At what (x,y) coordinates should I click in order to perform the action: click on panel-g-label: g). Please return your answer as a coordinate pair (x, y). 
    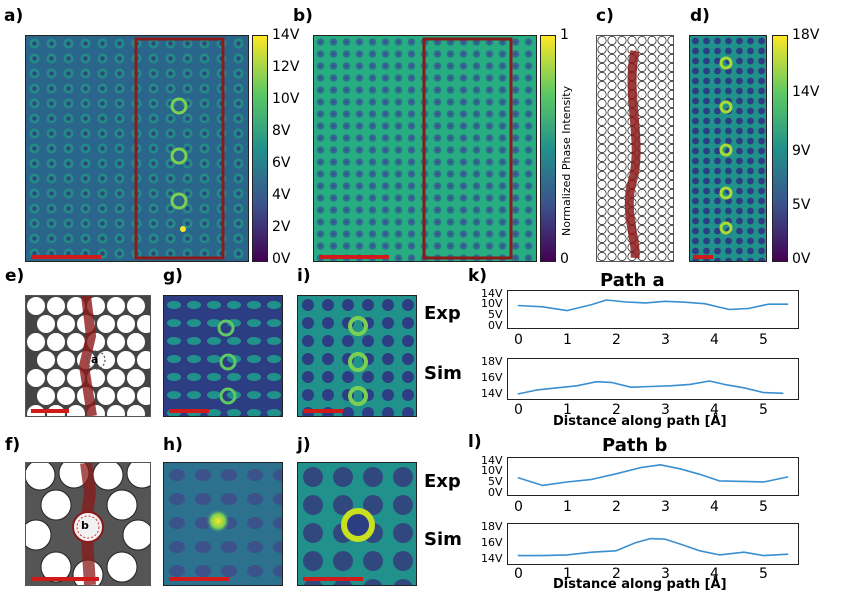
    Looking at the image, I should click on (173, 276).